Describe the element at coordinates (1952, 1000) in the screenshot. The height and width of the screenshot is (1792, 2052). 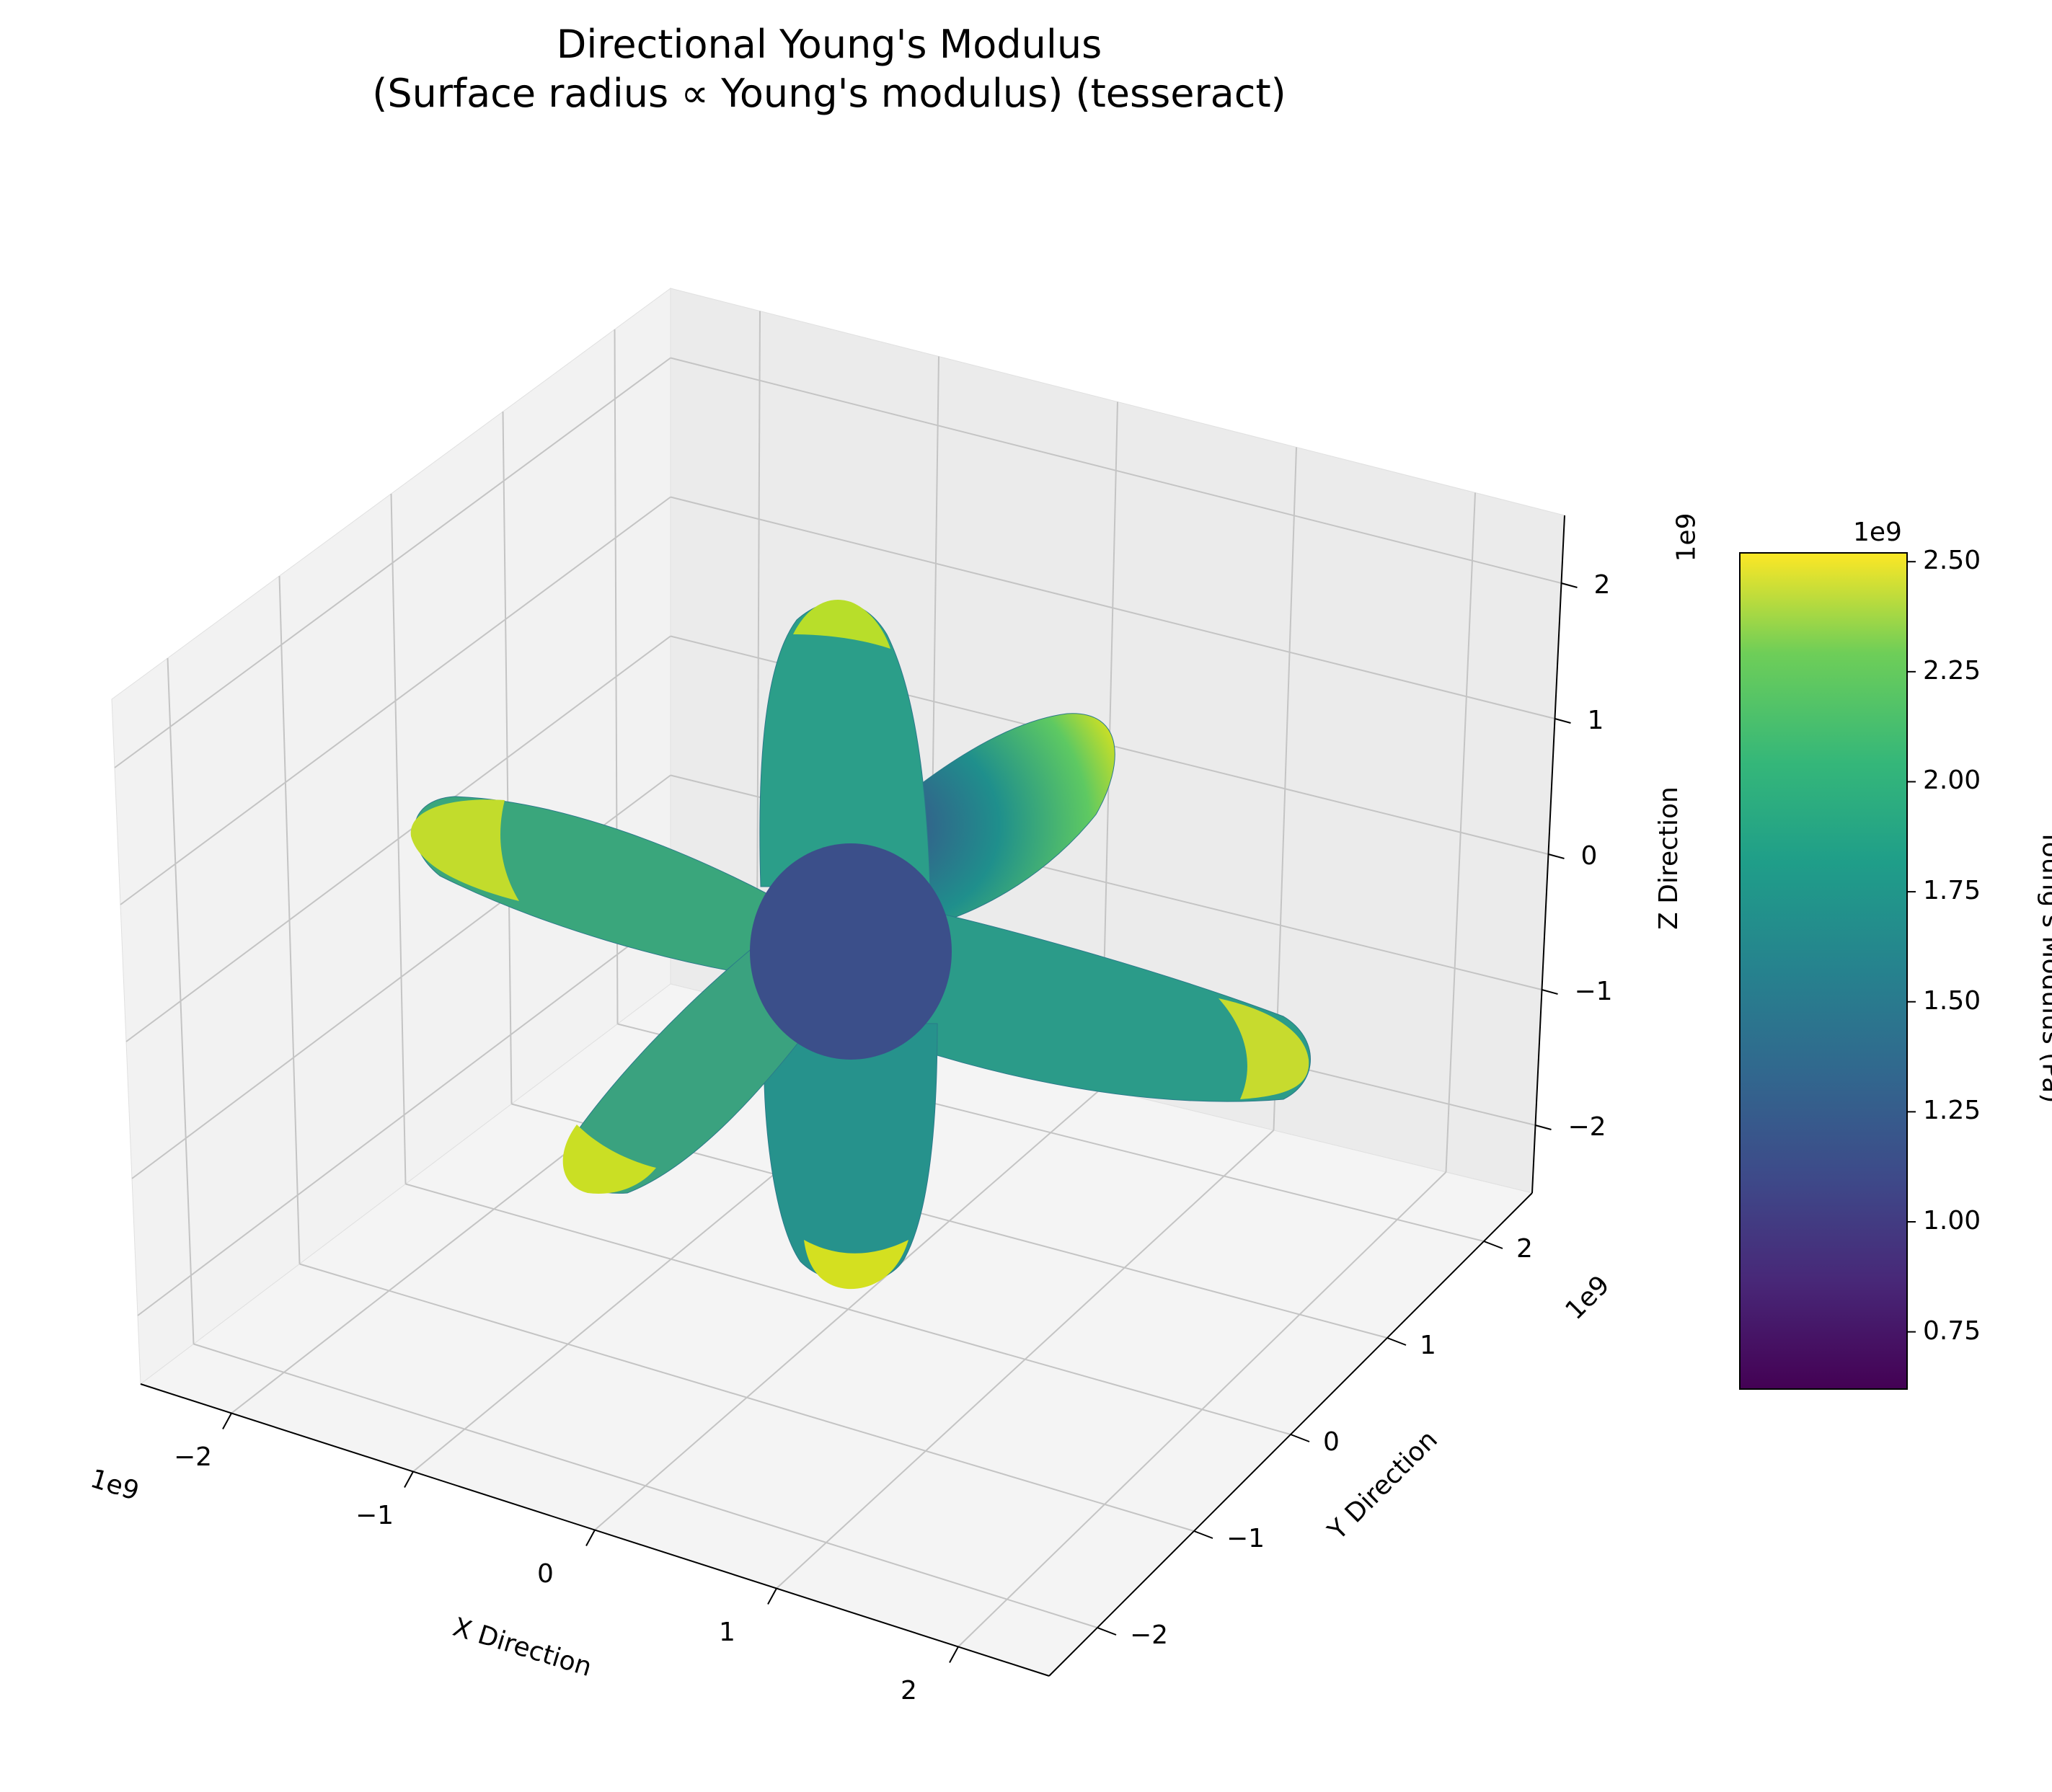
I see `colorbar-tick-label: 1.50` at that location.